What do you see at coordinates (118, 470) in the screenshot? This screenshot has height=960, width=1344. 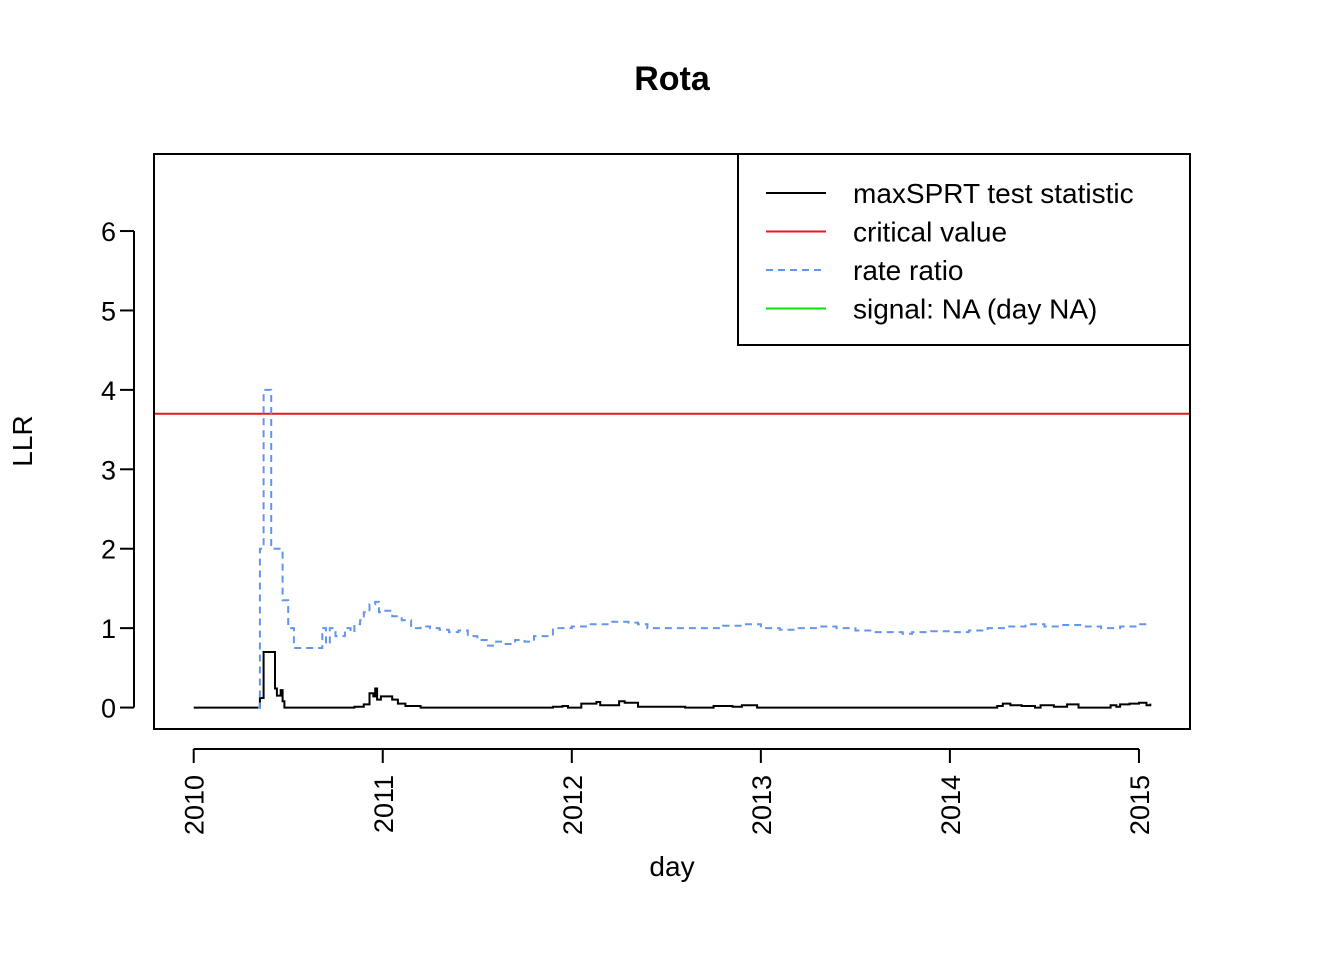 I see `y-axis: 0 1 2 3 4 5 6` at bounding box center [118, 470].